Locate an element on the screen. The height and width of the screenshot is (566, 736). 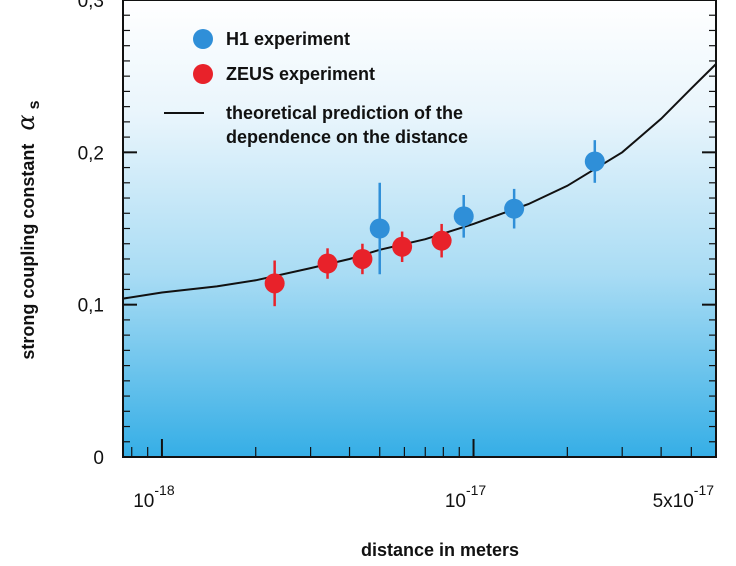
x-tick-label: 10-18 is located at coordinates (154, 497).